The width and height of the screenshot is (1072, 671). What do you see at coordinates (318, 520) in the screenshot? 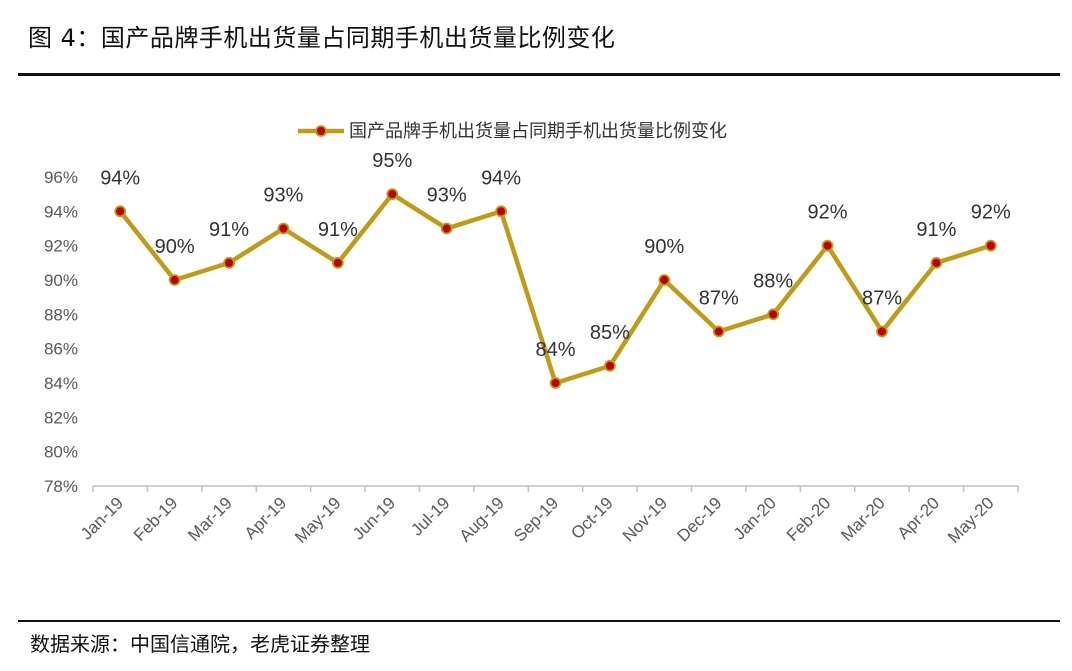
I see `x-tick-label: May-19` at bounding box center [318, 520].